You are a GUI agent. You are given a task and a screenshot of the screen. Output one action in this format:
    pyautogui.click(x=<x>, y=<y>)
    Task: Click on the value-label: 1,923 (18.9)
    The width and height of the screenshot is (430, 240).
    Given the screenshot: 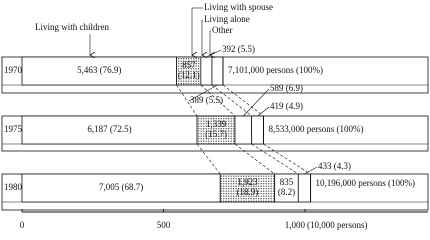 What is the action you would take?
    pyautogui.click(x=248, y=187)
    